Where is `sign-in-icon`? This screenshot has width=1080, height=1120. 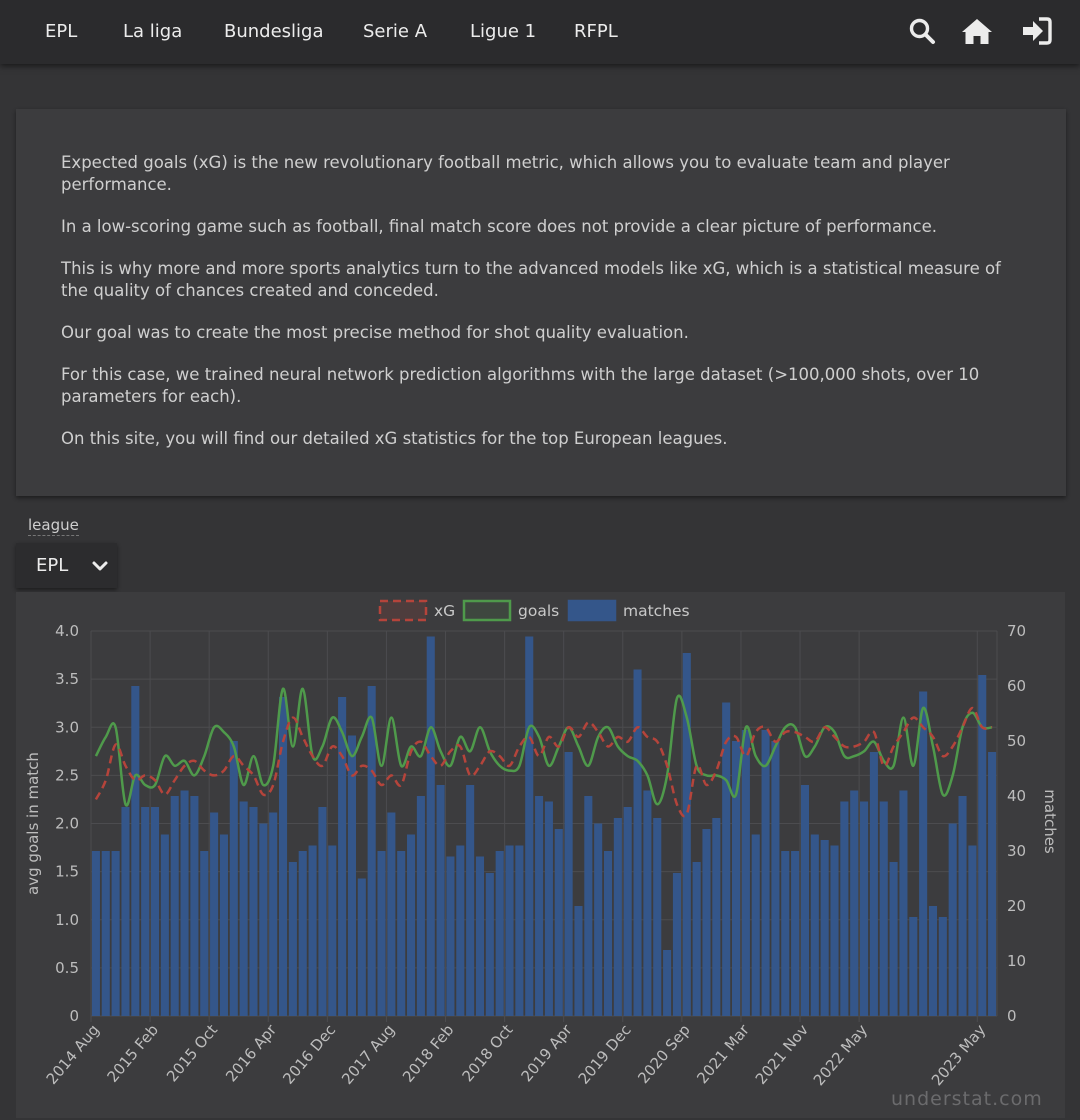
sign-in-icon is located at coordinates (1037, 31).